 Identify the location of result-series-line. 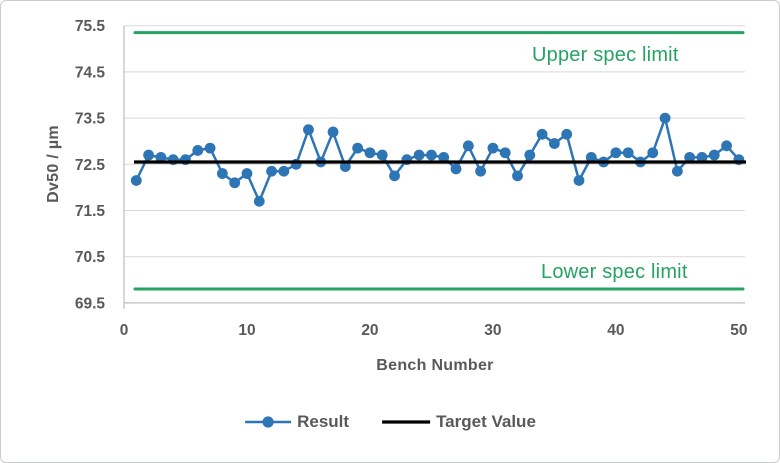
(437, 159).